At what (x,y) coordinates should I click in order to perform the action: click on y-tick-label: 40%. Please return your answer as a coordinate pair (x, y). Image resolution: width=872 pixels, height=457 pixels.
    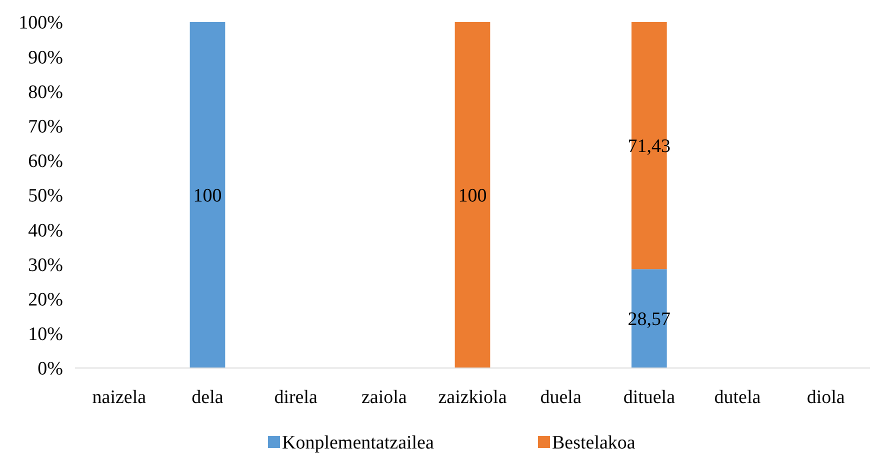
    Looking at the image, I should click on (46, 231).